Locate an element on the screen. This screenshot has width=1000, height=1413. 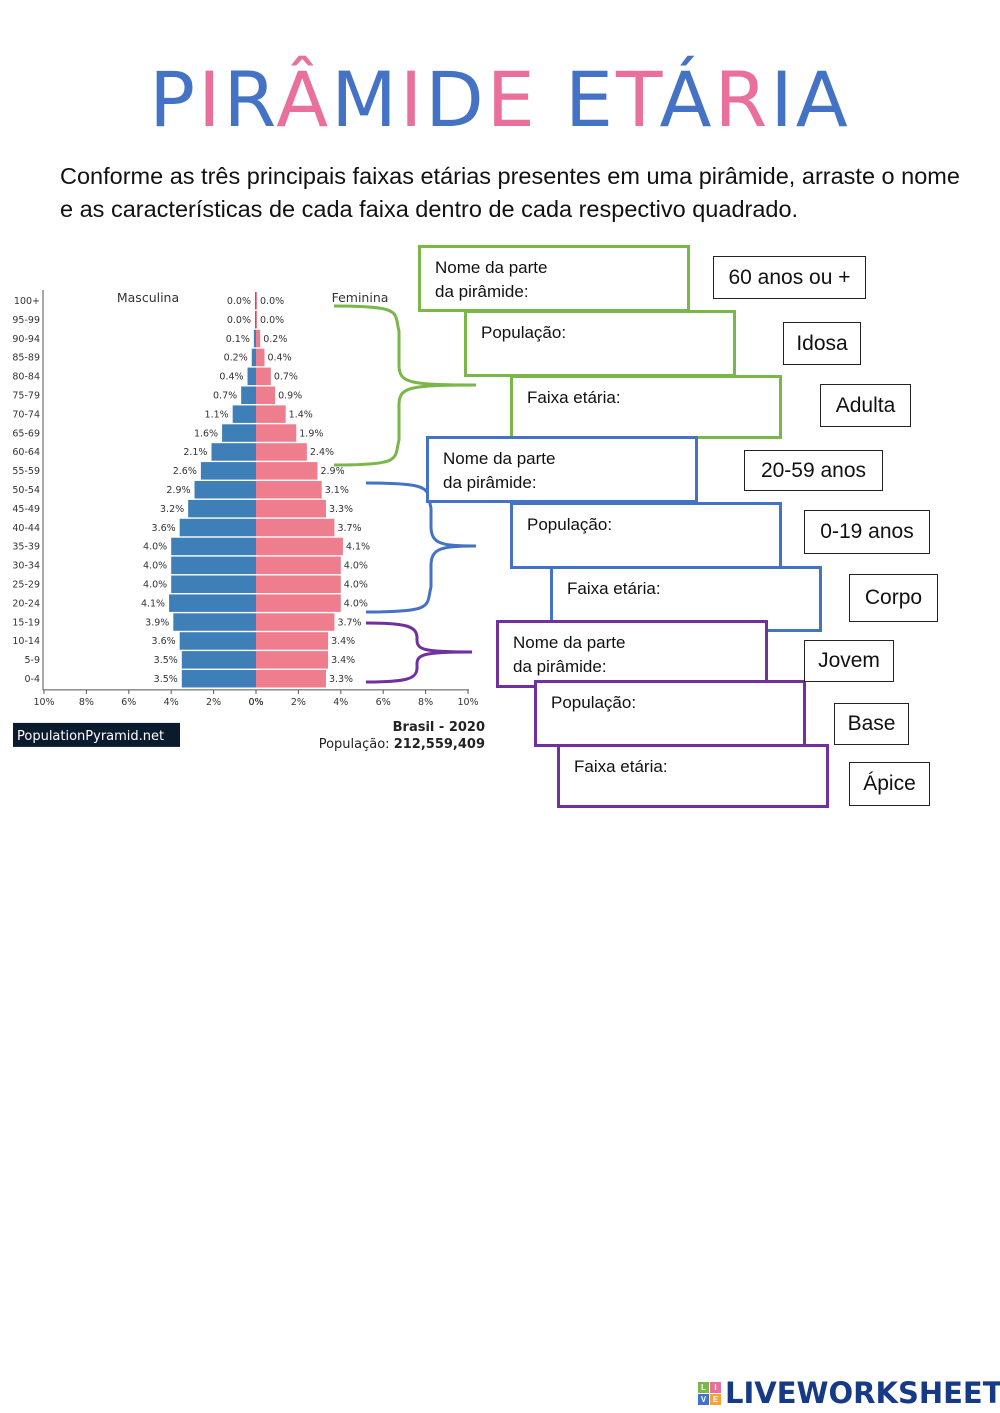
age-group-label: 0-4 is located at coordinates (32, 679).